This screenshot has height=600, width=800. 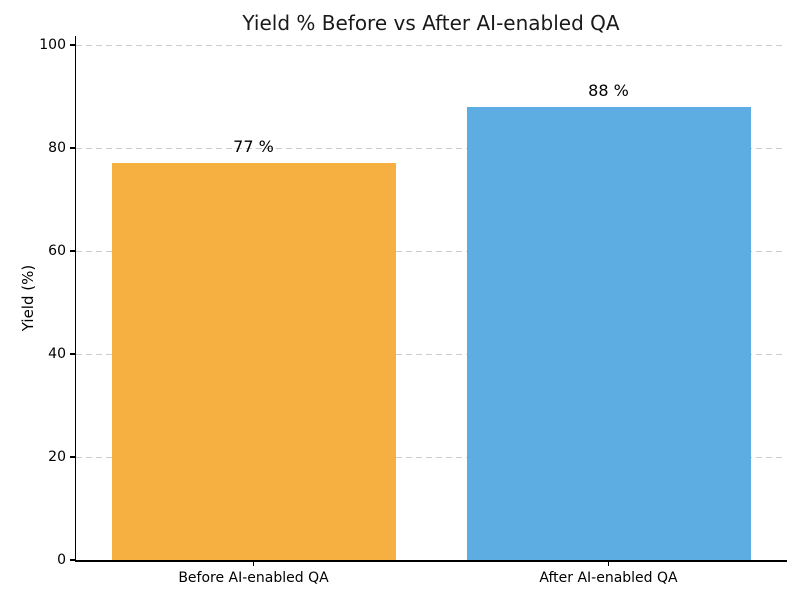 I want to click on y-axis-spine, so click(x=76, y=298).